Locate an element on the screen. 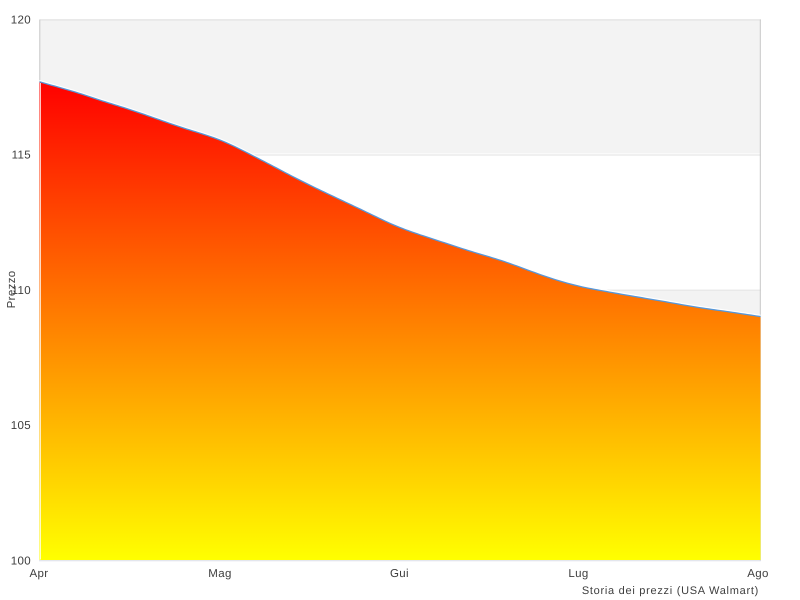 The width and height of the screenshot is (800, 600). svg-text: 100 is located at coordinates (21, 561).